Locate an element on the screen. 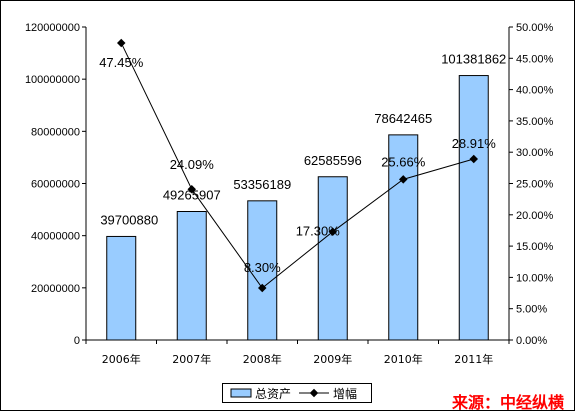 This screenshot has width=577, height=413. line-data-label: 25.66% is located at coordinates (403, 161).